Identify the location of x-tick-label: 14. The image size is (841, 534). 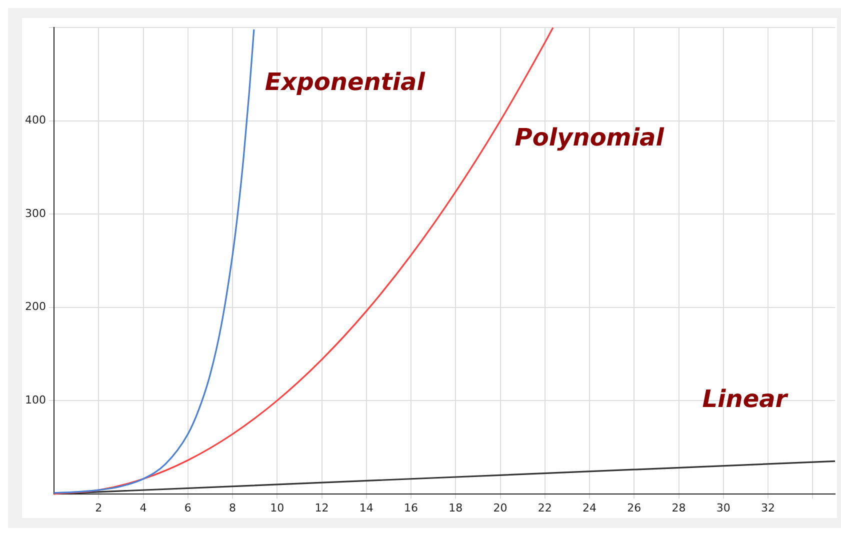
(366, 507).